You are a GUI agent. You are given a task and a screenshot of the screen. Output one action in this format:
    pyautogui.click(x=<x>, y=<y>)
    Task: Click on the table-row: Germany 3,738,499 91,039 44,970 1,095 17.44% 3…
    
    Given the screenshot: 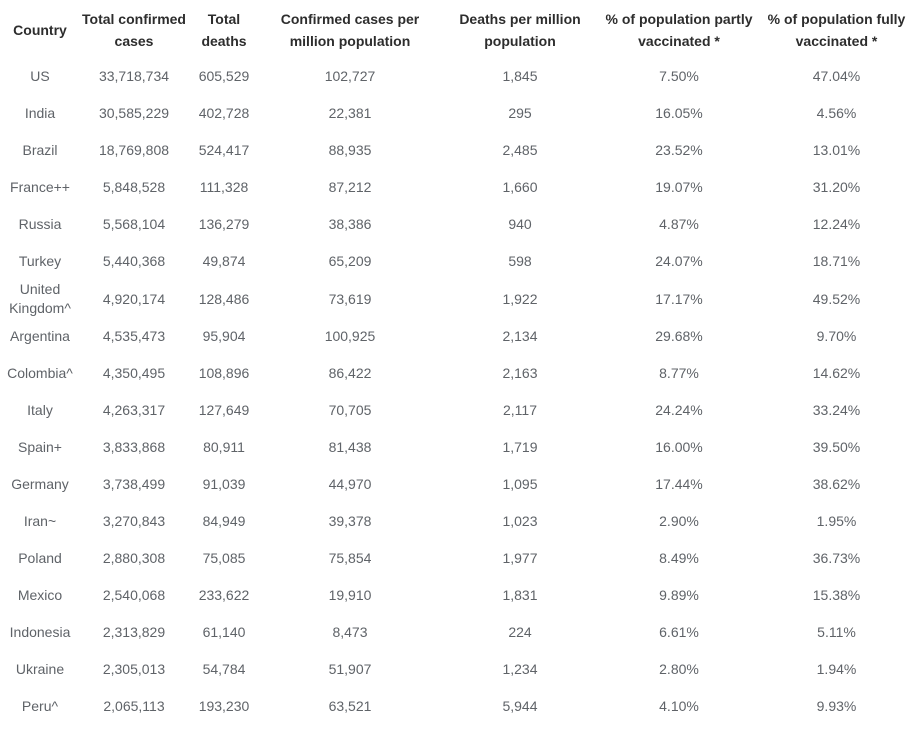 What is the action you would take?
    pyautogui.click(x=457, y=484)
    